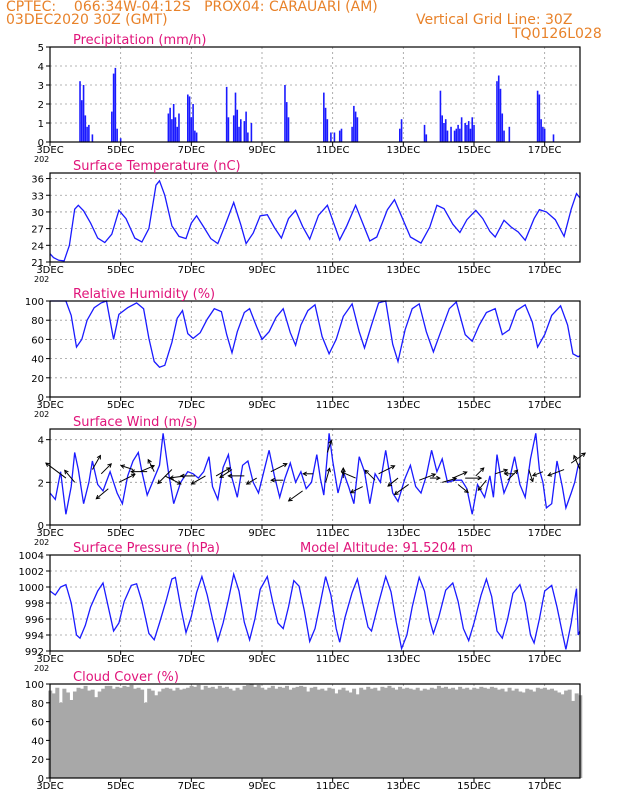 This screenshot has height=800, width=618. What do you see at coordinates (34, 302) in the screenshot?
I see `humidity-ytick-label: 100` at bounding box center [34, 302].